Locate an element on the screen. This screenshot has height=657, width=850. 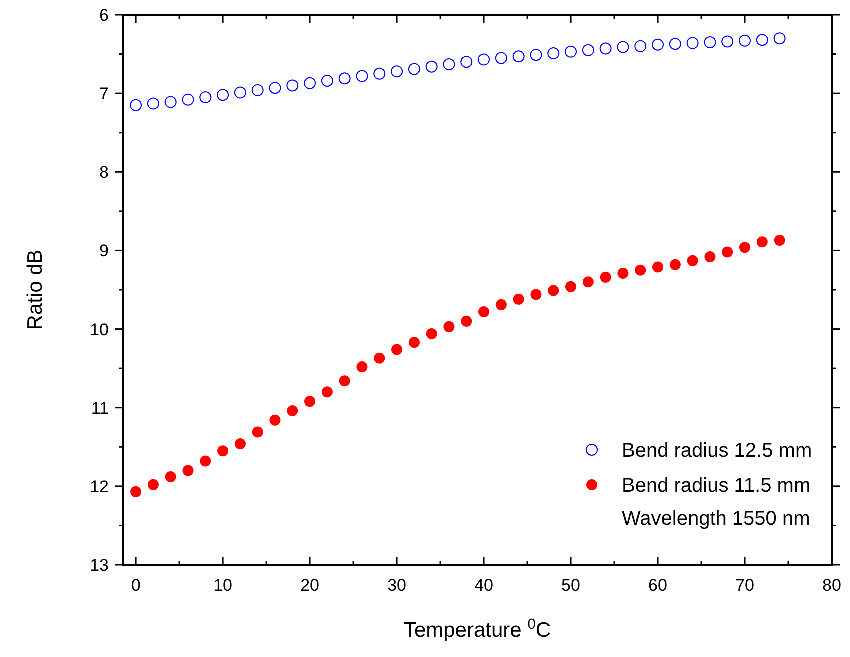
y-tick-label: 10 is located at coordinates (99, 330).